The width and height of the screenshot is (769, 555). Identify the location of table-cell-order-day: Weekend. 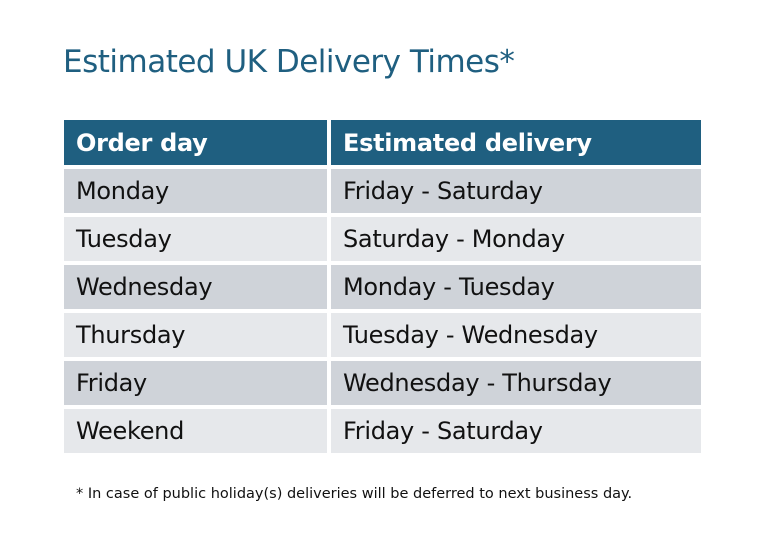
(195, 431).